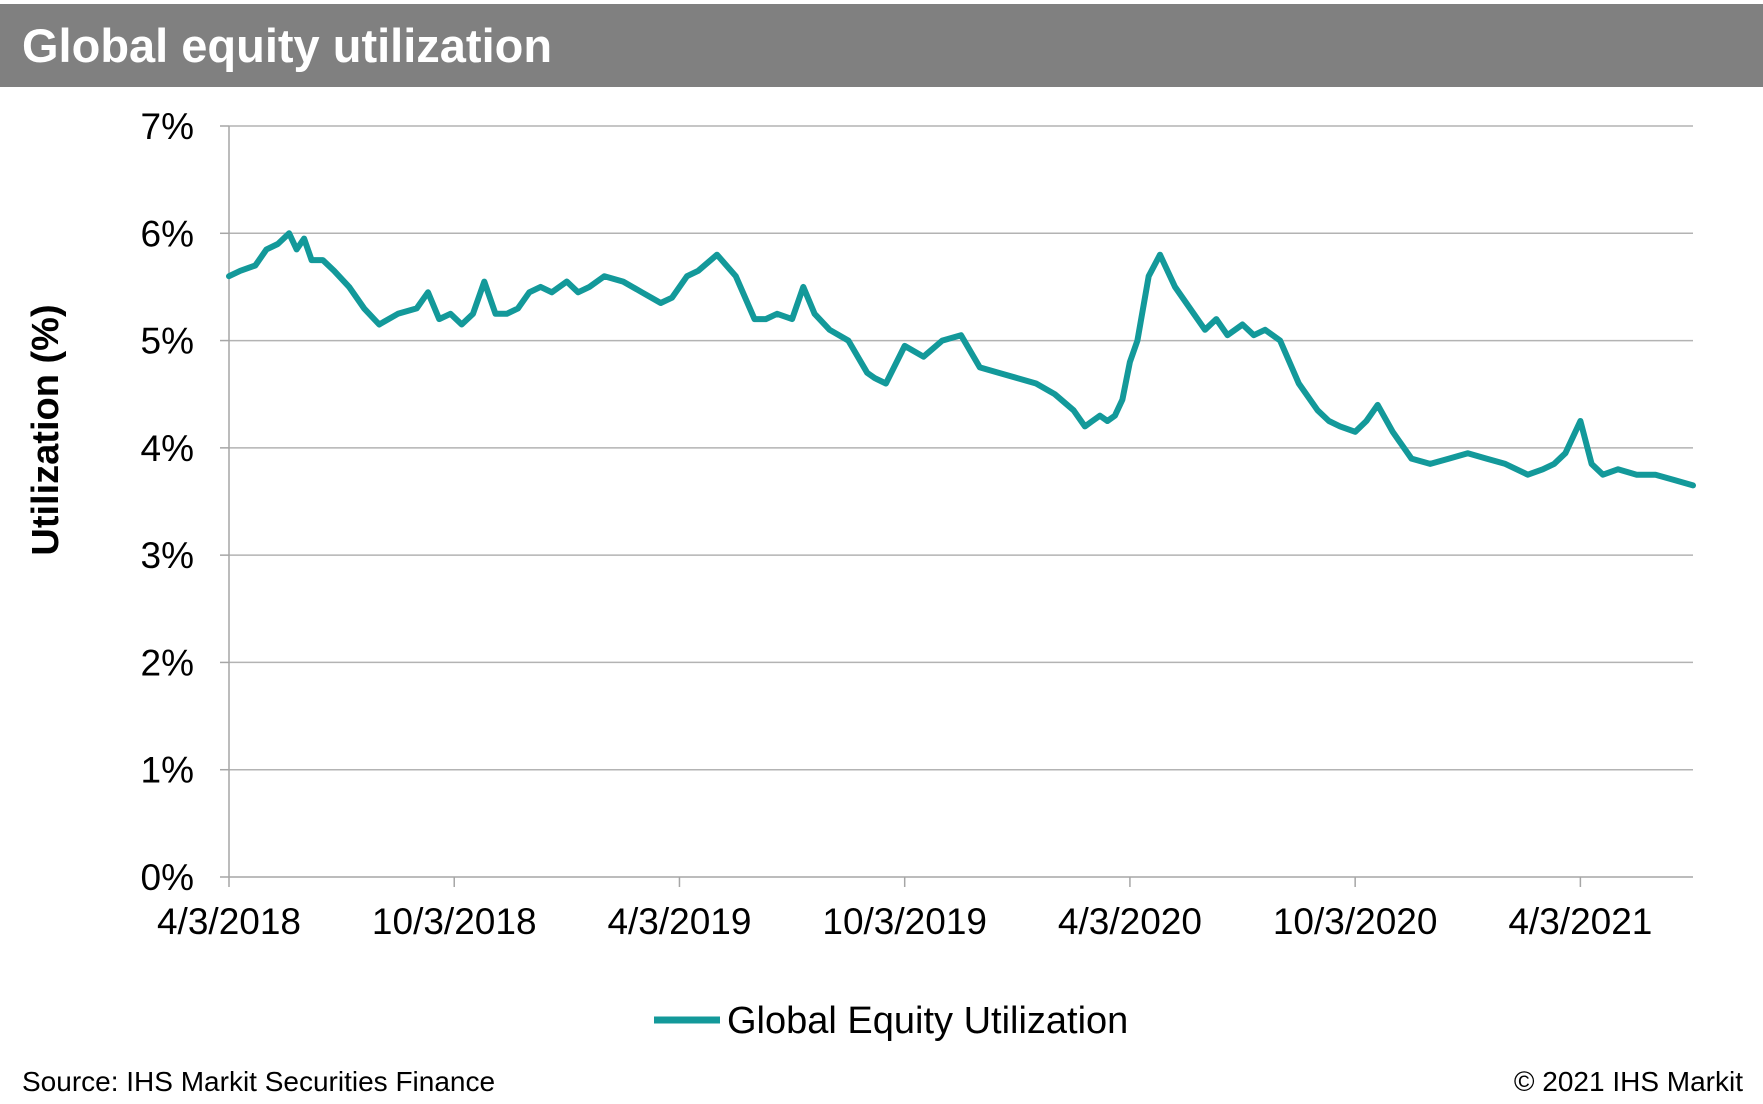 This screenshot has width=1763, height=1104. I want to click on y-tick-label: 3%, so click(167, 555).